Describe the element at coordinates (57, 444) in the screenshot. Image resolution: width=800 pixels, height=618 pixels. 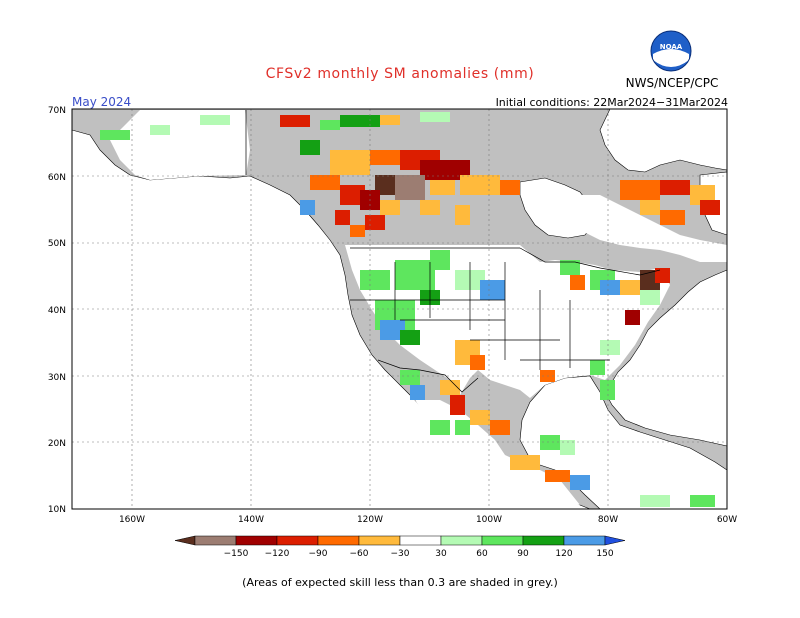
I see `lat-label-20: 20N` at that location.